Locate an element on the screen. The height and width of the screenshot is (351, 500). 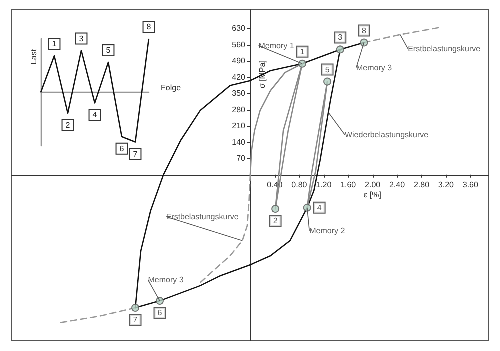
x-tick-label: 2.40 is located at coordinates (397, 185).